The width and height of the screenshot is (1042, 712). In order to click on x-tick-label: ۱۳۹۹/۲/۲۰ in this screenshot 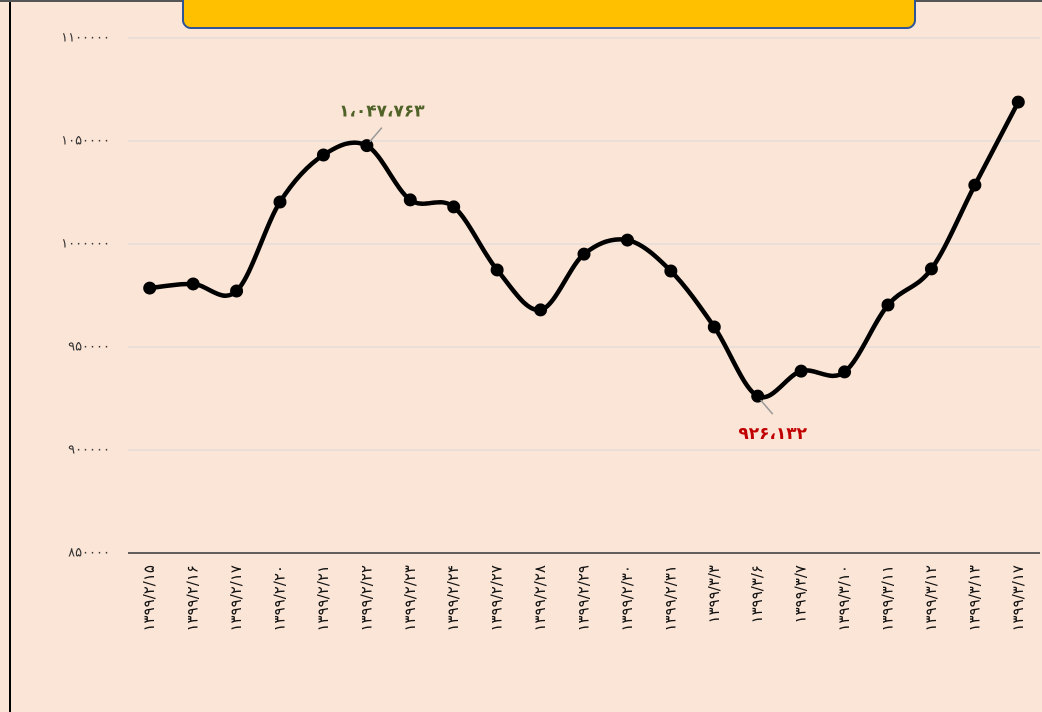, I will do `click(280, 598)`.